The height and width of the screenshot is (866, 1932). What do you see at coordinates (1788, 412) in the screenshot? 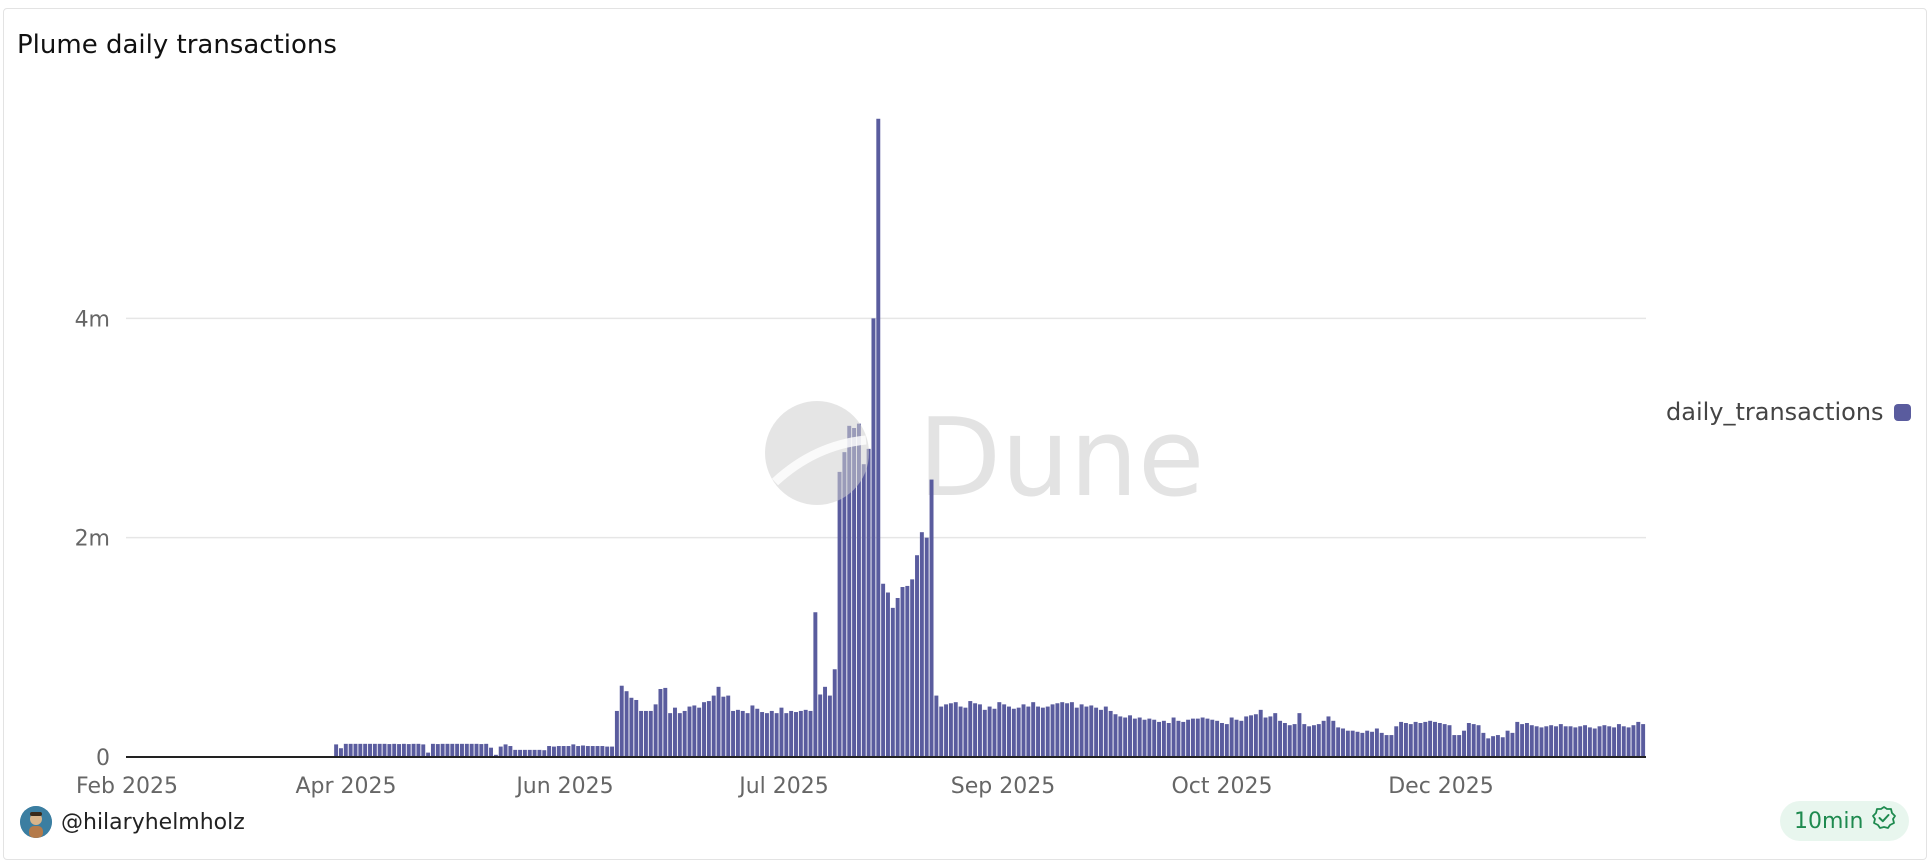
I see `legend: daily_transactions` at bounding box center [1788, 412].